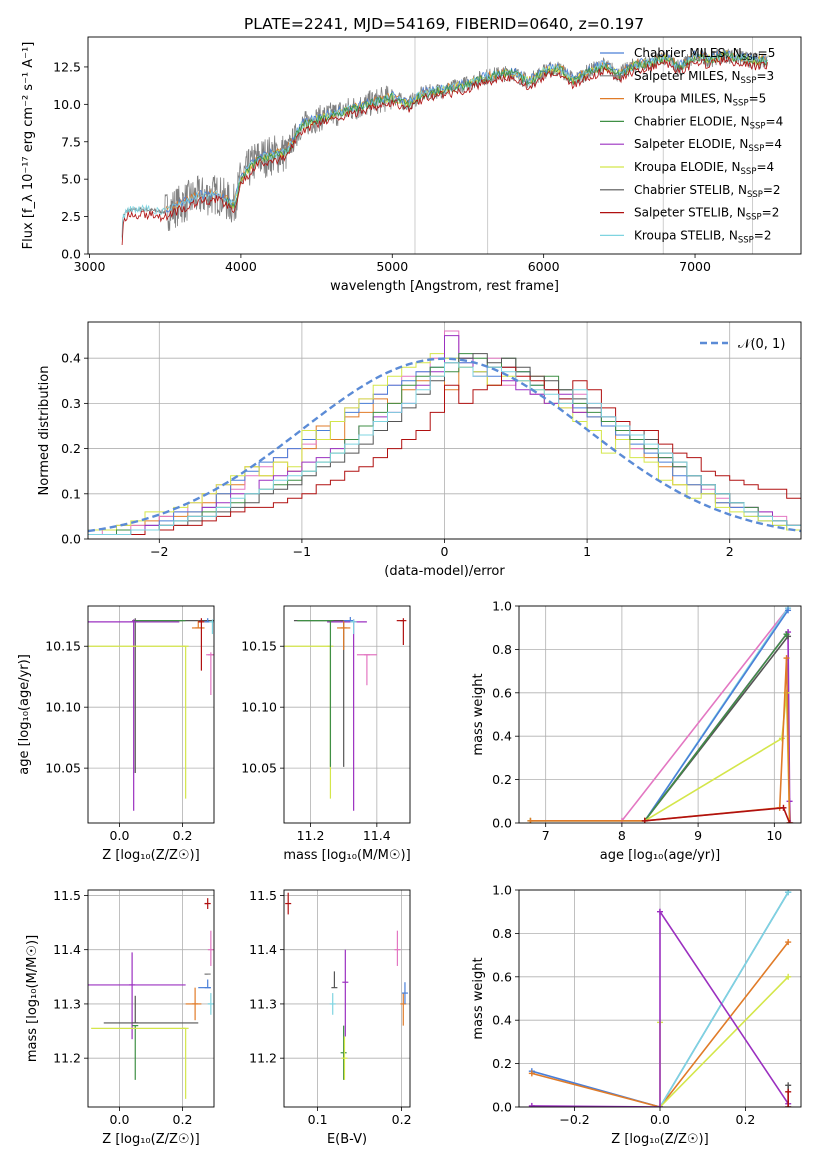 Image resolution: width=819 pixels, height=1170 pixels. Describe the element at coordinates (704, 168) in the screenshot. I see `legend-label: Kroupa ELODIE, NSSP=4` at that location.